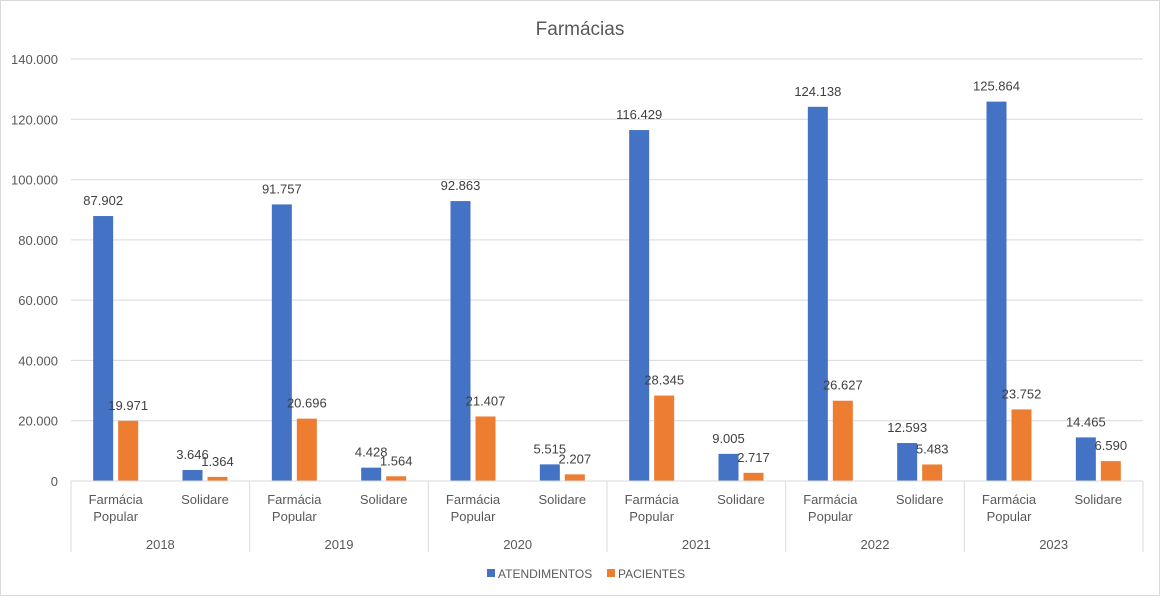 The image size is (1160, 600). Describe the element at coordinates (932, 448) in the screenshot. I see `data-label: 5.483` at that location.